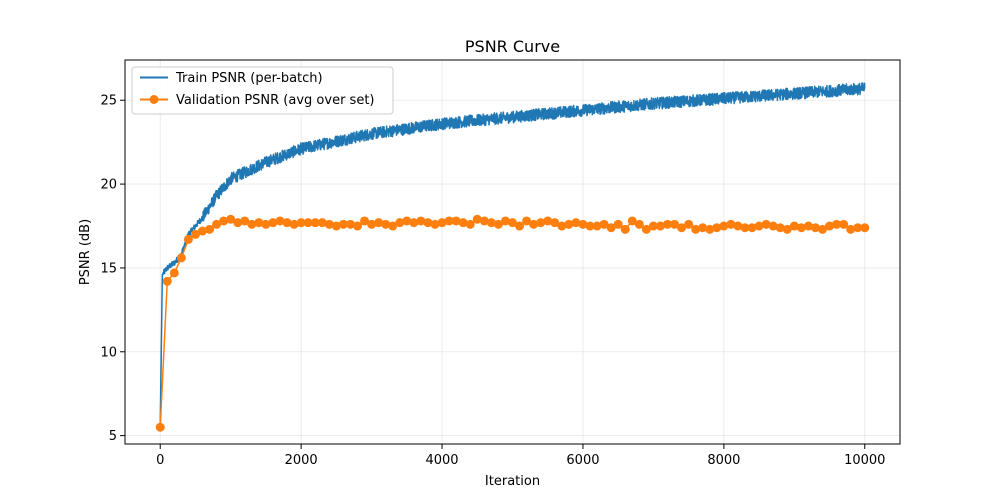 This screenshot has height=500, width=1000. What do you see at coordinates (723, 460) in the screenshot?
I see `x-tick-label: 8000` at bounding box center [723, 460].